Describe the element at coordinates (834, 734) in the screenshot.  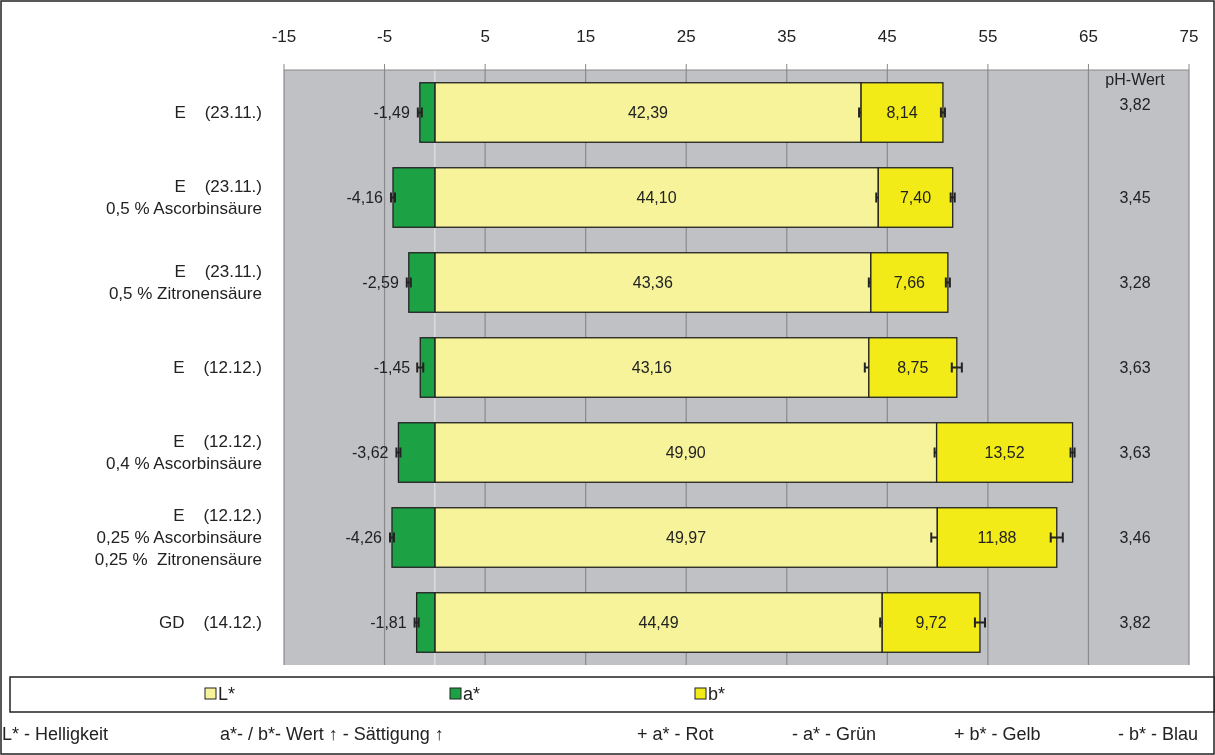
I see `text: - a* - Grün` at that location.